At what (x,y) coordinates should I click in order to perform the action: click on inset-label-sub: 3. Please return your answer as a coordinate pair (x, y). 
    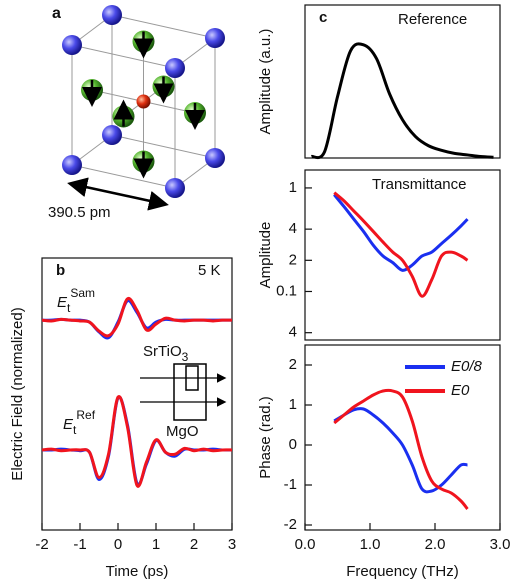
    Looking at the image, I should click on (185, 357).